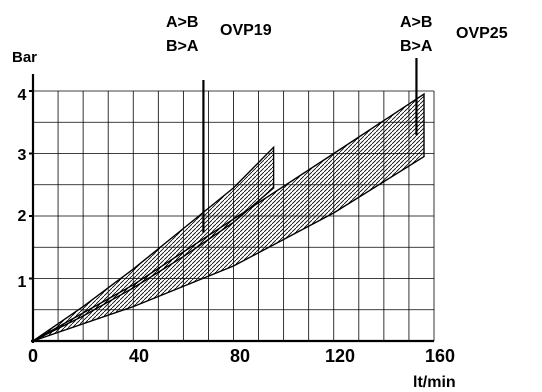 Image resolution: width=542 pixels, height=392 pixels. Describe the element at coordinates (22, 95) in the screenshot. I see `y-tick-label: 4` at that location.